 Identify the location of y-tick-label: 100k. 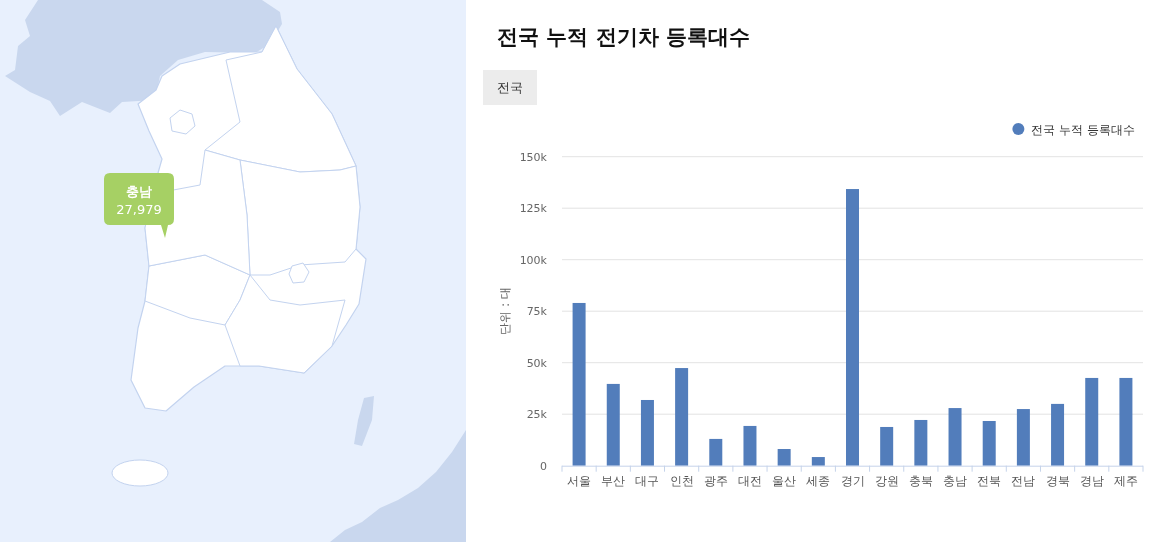
(533, 260).